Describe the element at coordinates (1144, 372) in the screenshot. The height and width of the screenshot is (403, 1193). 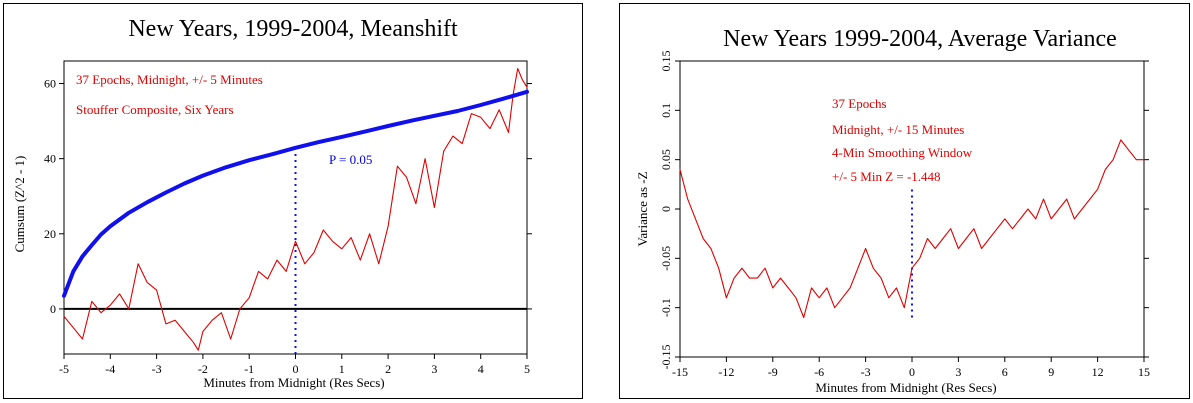
I see `x-tick-label: 15` at that location.